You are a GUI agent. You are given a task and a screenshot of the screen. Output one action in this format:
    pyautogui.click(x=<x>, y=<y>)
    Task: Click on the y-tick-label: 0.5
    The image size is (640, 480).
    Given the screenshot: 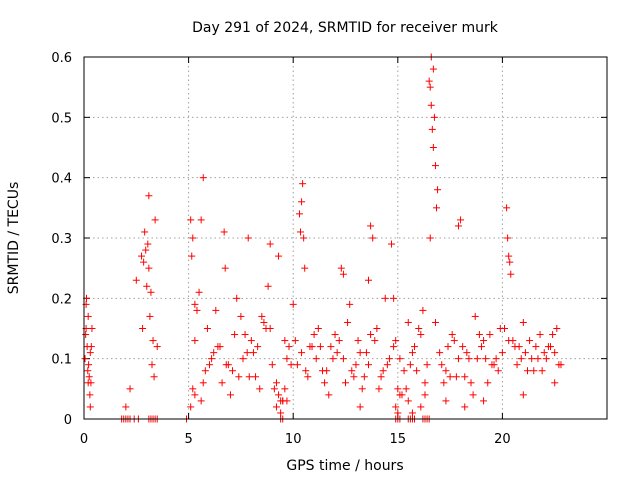 What is the action you would take?
    pyautogui.click(x=61, y=118)
    